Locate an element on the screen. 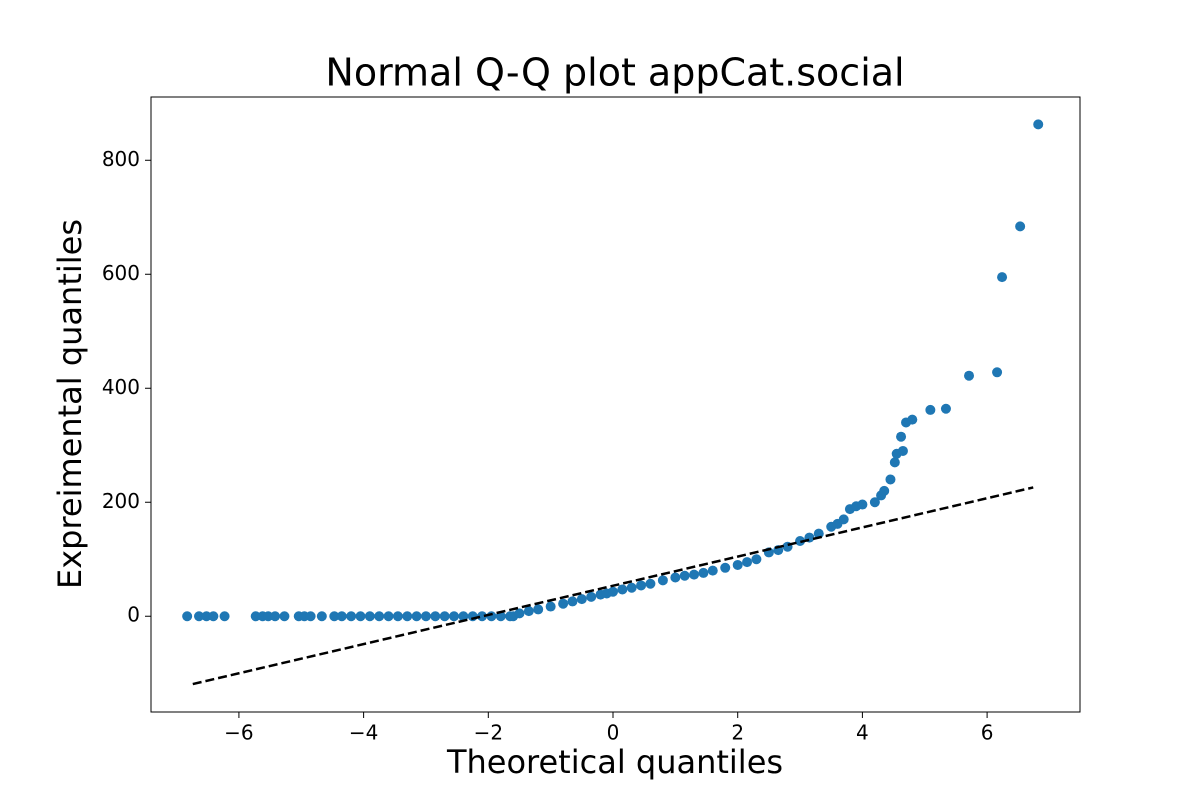  x-tick-label: 0 is located at coordinates (613, 733).